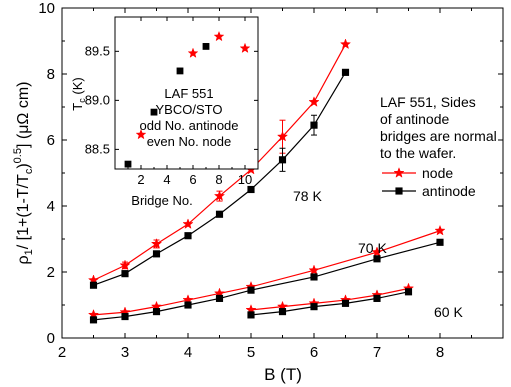 The image size is (511, 387). Describe the element at coordinates (438, 136) in the screenshot. I see `legend-title-line-3: bridges are normal` at that location.